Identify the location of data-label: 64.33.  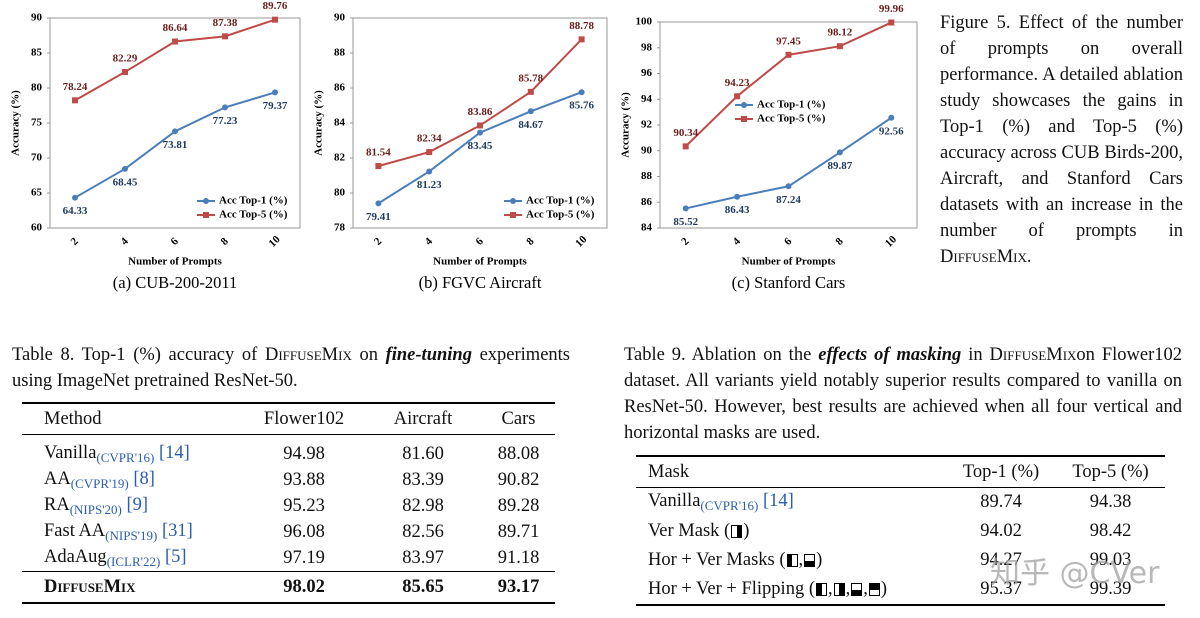
(75, 211).